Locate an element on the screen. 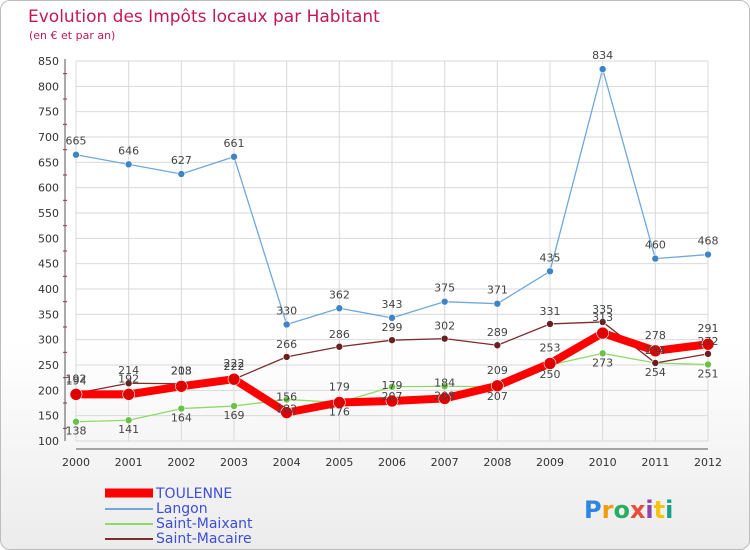 The height and width of the screenshot is (550, 750). logo-letter: x is located at coordinates (638, 510).